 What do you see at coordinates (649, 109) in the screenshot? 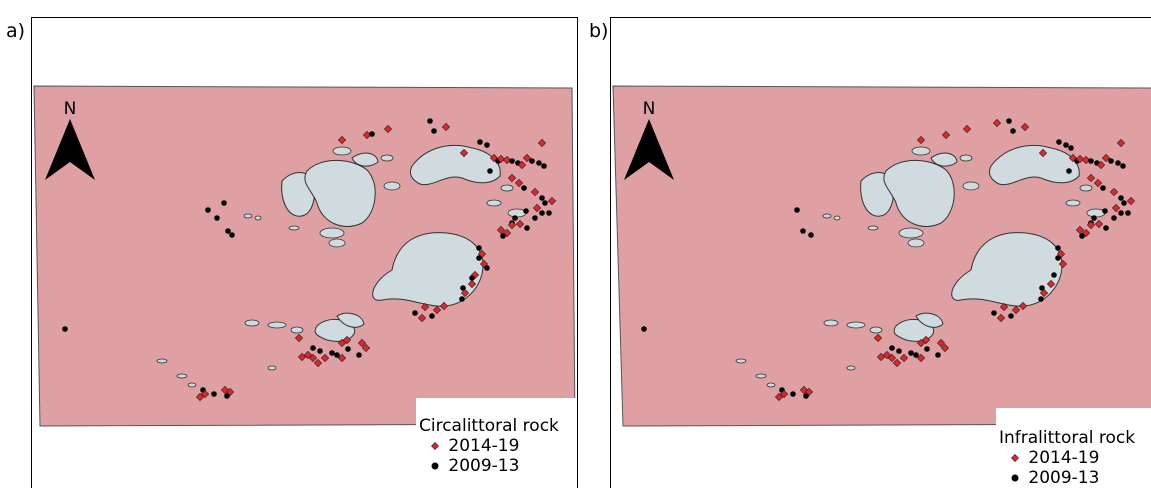
I see `north-label: N` at bounding box center [649, 109].